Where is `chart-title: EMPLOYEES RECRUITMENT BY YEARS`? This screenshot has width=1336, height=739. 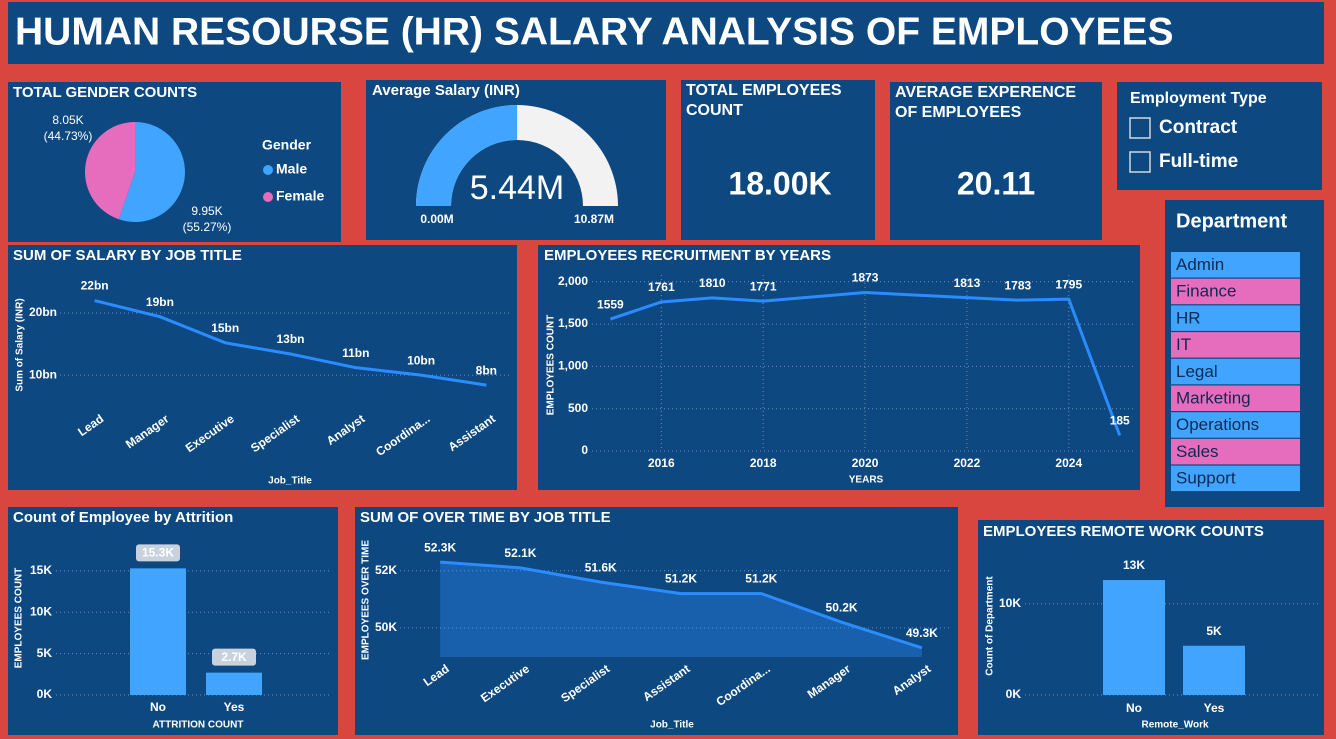
chart-title: EMPLOYEES RECRUITMENT BY YEARS is located at coordinates (687, 255).